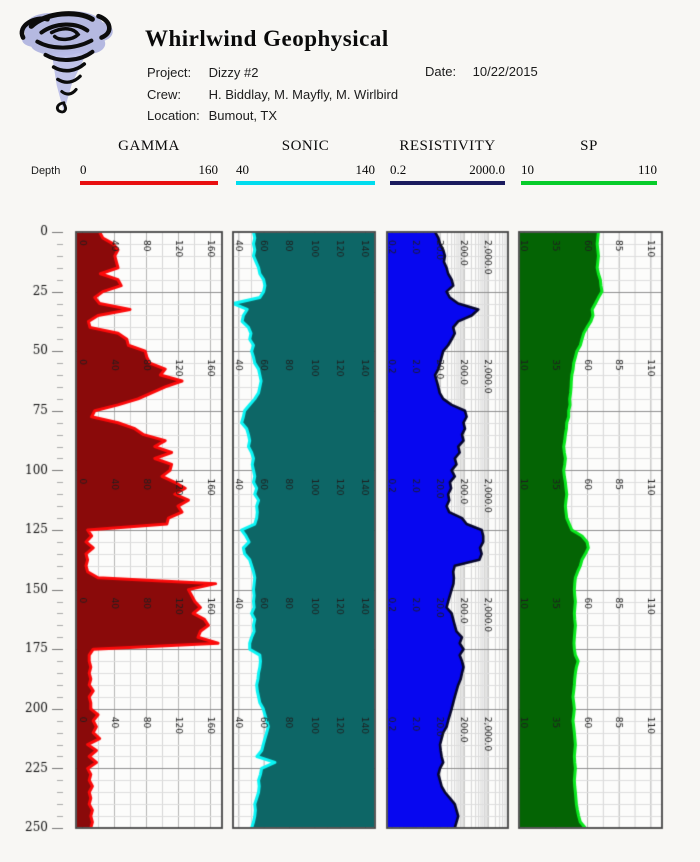 The width and height of the screenshot is (700, 862). Describe the element at coordinates (398, 169) in the screenshot. I see `track-scale-min: 0.2` at that location.